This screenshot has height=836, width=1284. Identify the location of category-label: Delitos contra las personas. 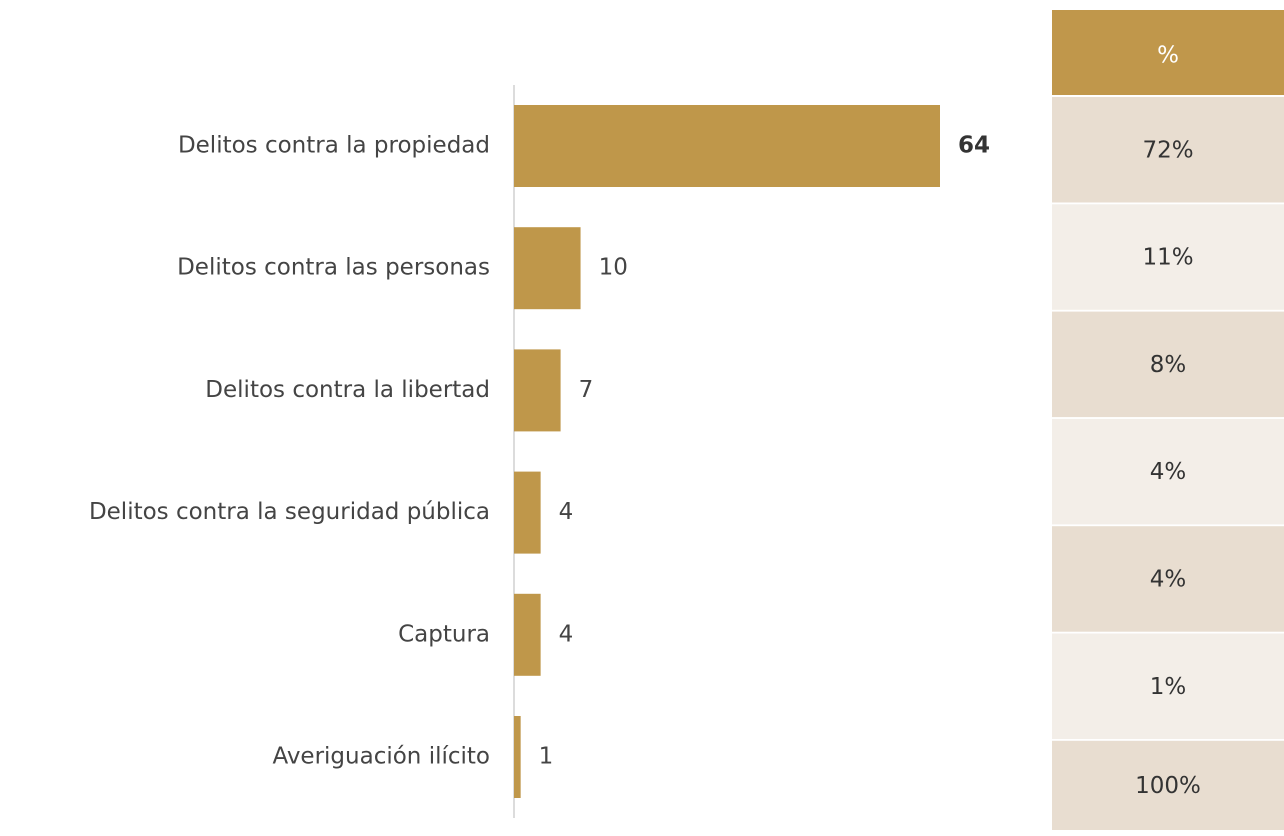
(333, 268).